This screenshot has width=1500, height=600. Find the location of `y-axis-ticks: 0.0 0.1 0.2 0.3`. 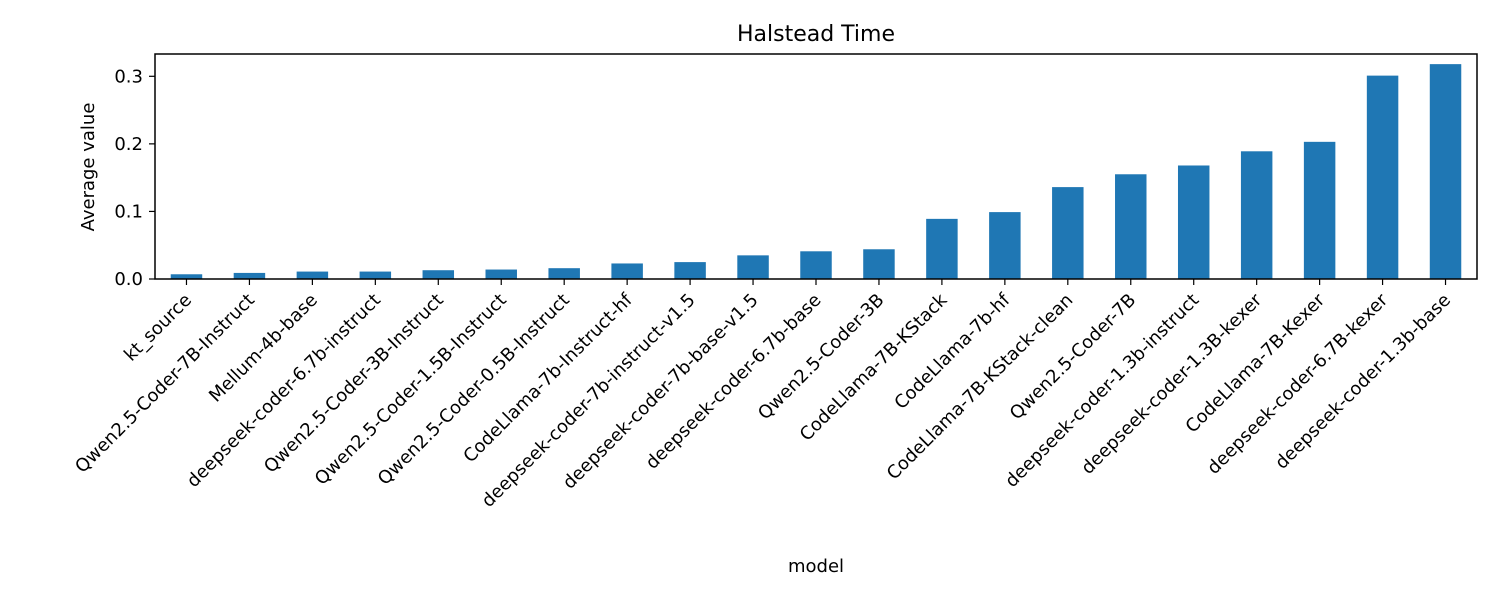

y-axis-ticks: 0.0 0.1 0.2 0.3 is located at coordinates (134, 178).